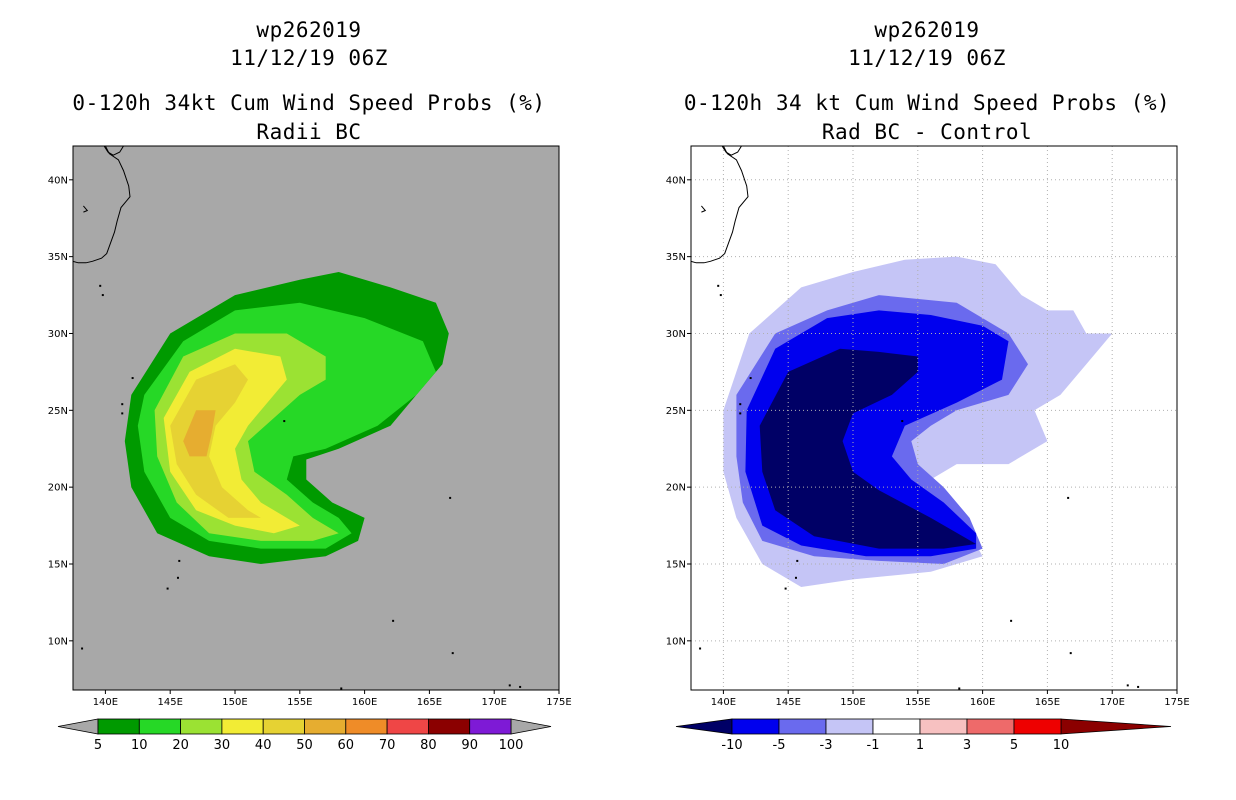 Image resolution: width=1236 pixels, height=800 pixels. I want to click on contour-level--10, so click(868, 448).